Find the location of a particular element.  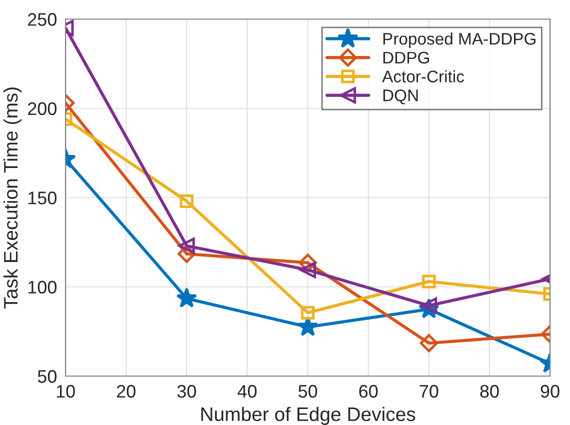

y-axis-title: Task Execution Time (ms) is located at coordinates (12, 198).